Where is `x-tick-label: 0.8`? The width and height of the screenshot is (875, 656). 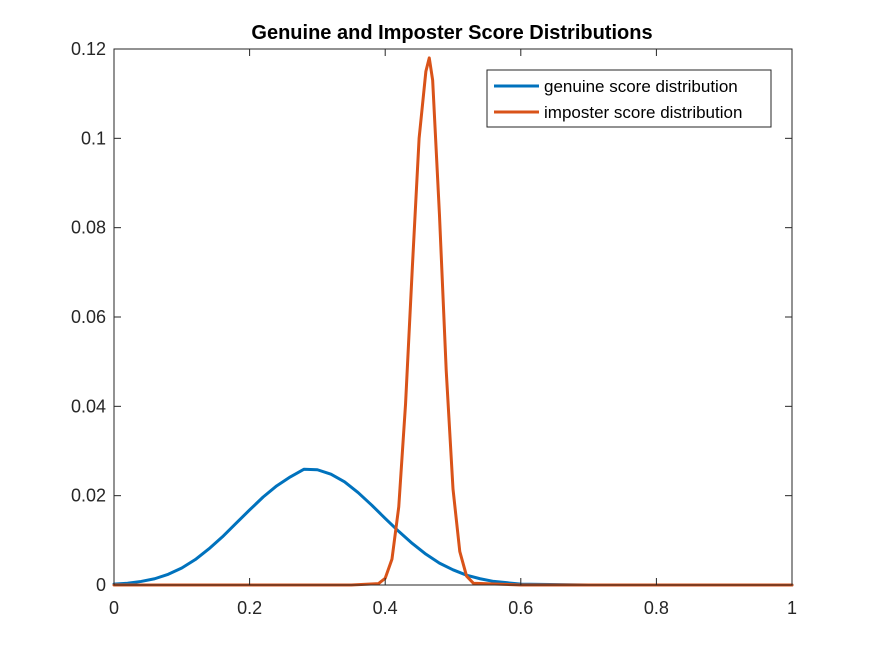
x-tick-label: 0.8 is located at coordinates (656, 608).